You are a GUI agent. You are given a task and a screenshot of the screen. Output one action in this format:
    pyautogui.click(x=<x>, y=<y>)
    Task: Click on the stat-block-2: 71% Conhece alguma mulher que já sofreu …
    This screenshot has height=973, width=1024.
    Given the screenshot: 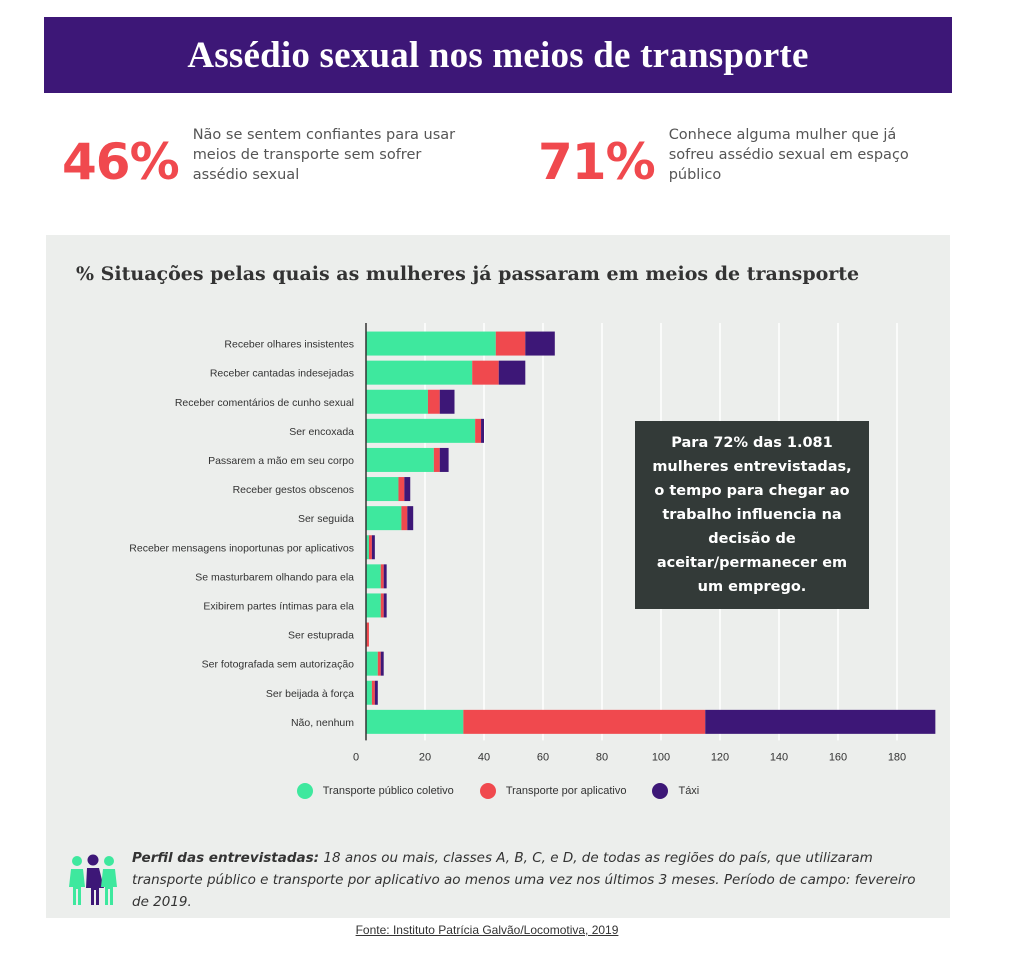 What is the action you would take?
    pyautogui.click(x=738, y=156)
    